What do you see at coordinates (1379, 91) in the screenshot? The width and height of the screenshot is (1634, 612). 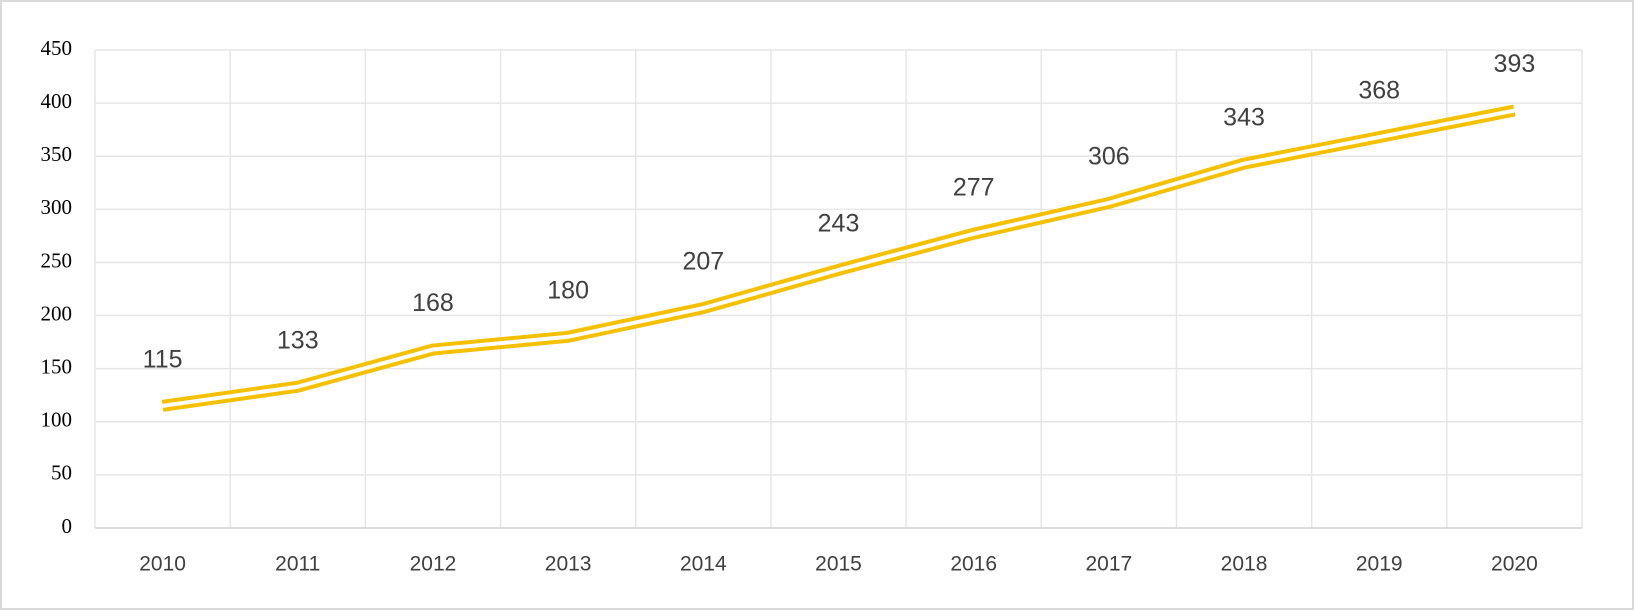 I see `data-label: 368` at bounding box center [1379, 91].